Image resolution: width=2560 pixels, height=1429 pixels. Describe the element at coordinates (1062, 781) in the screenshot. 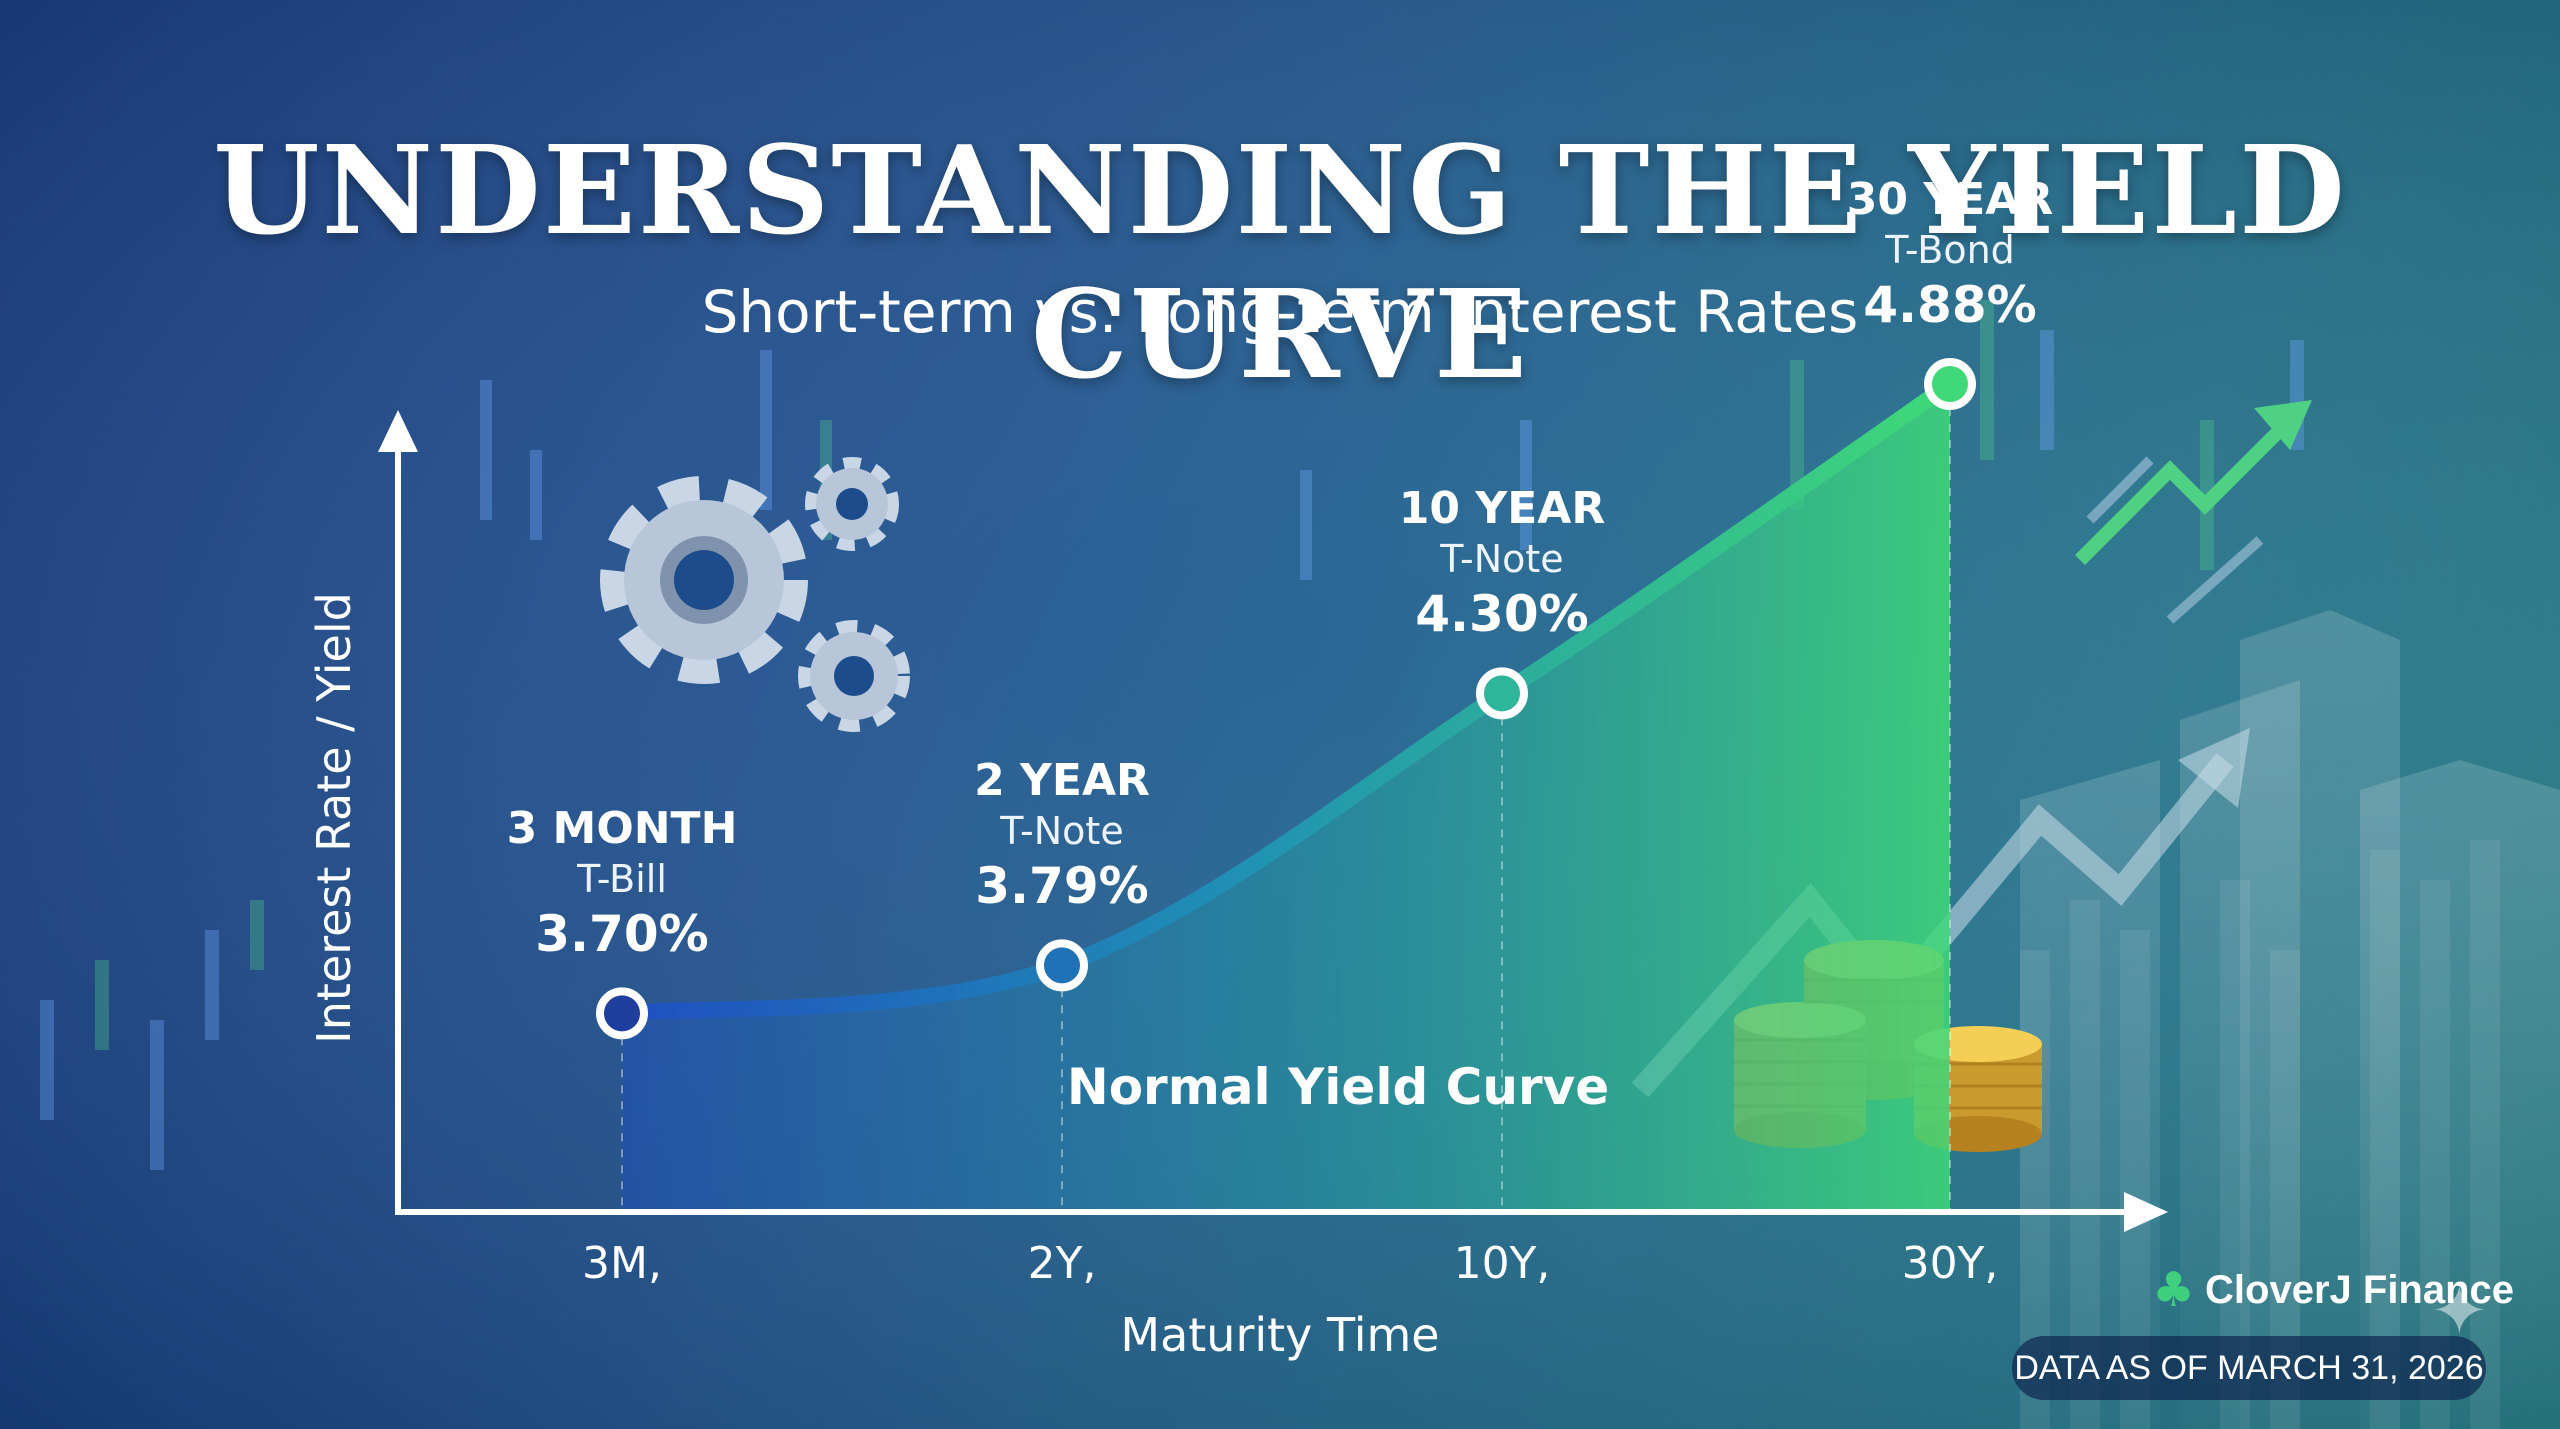

I see `data-label-term: 2 YEAR` at that location.